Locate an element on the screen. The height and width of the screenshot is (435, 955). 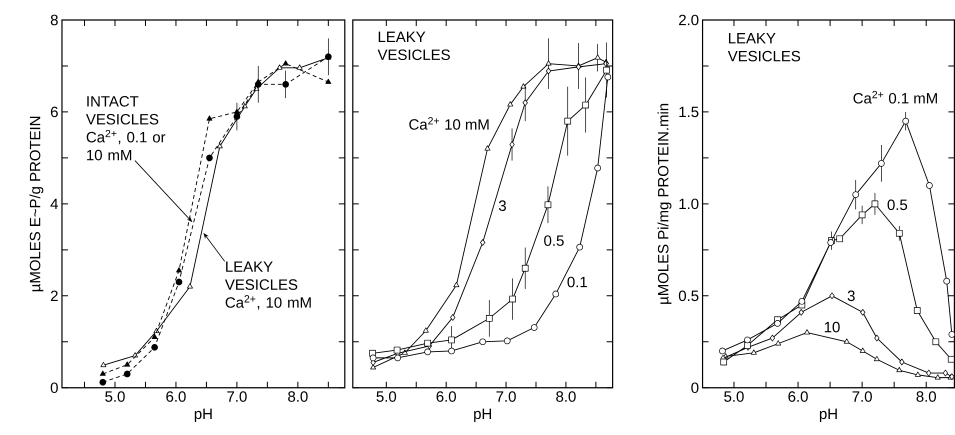
y-tick-label: 1.0 is located at coordinates (688, 204).